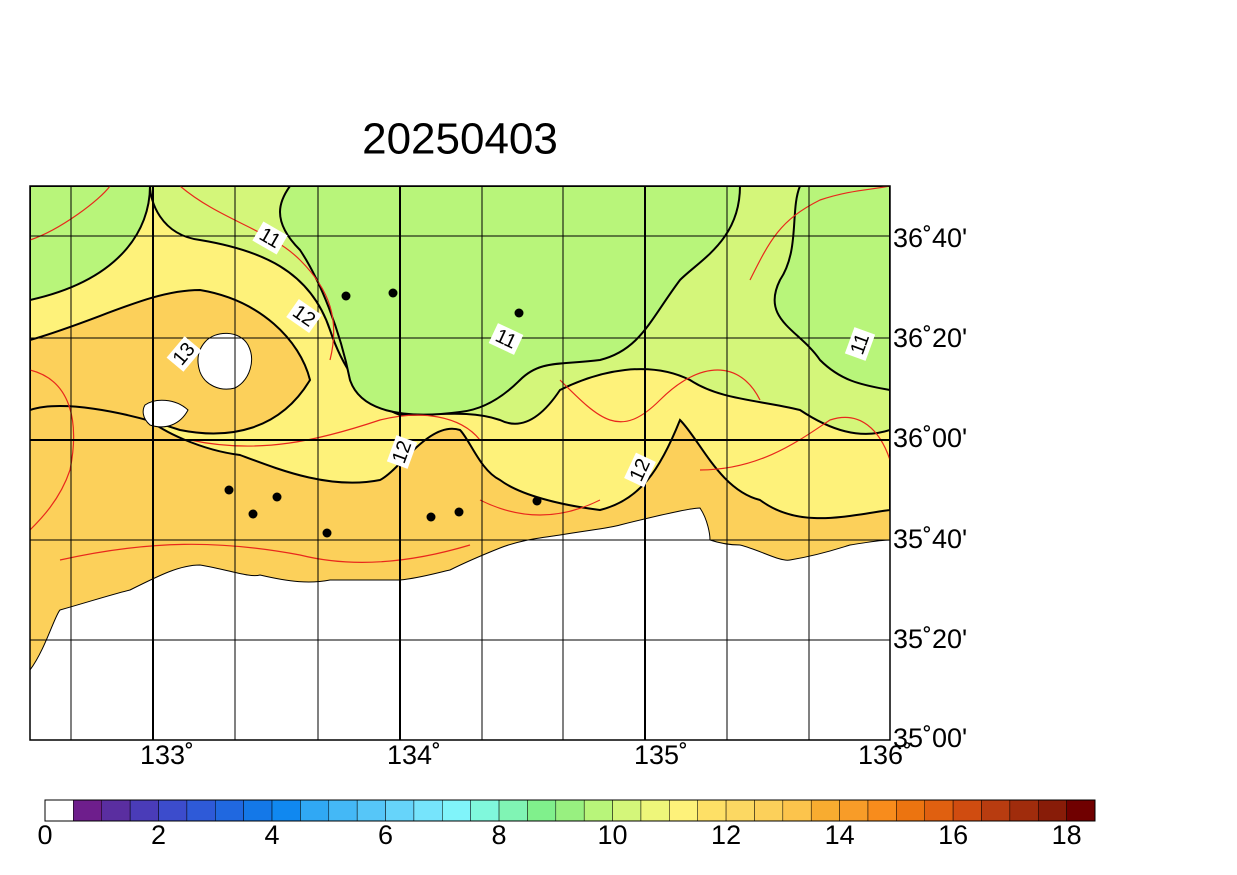 This screenshot has height=875, width=1237. I want to click on lat-label: 36˚00', so click(930, 438).